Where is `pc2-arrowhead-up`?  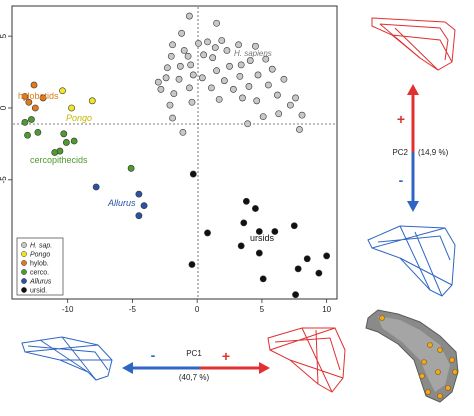 pc2-arrowhead-up is located at coordinates (413, 89).